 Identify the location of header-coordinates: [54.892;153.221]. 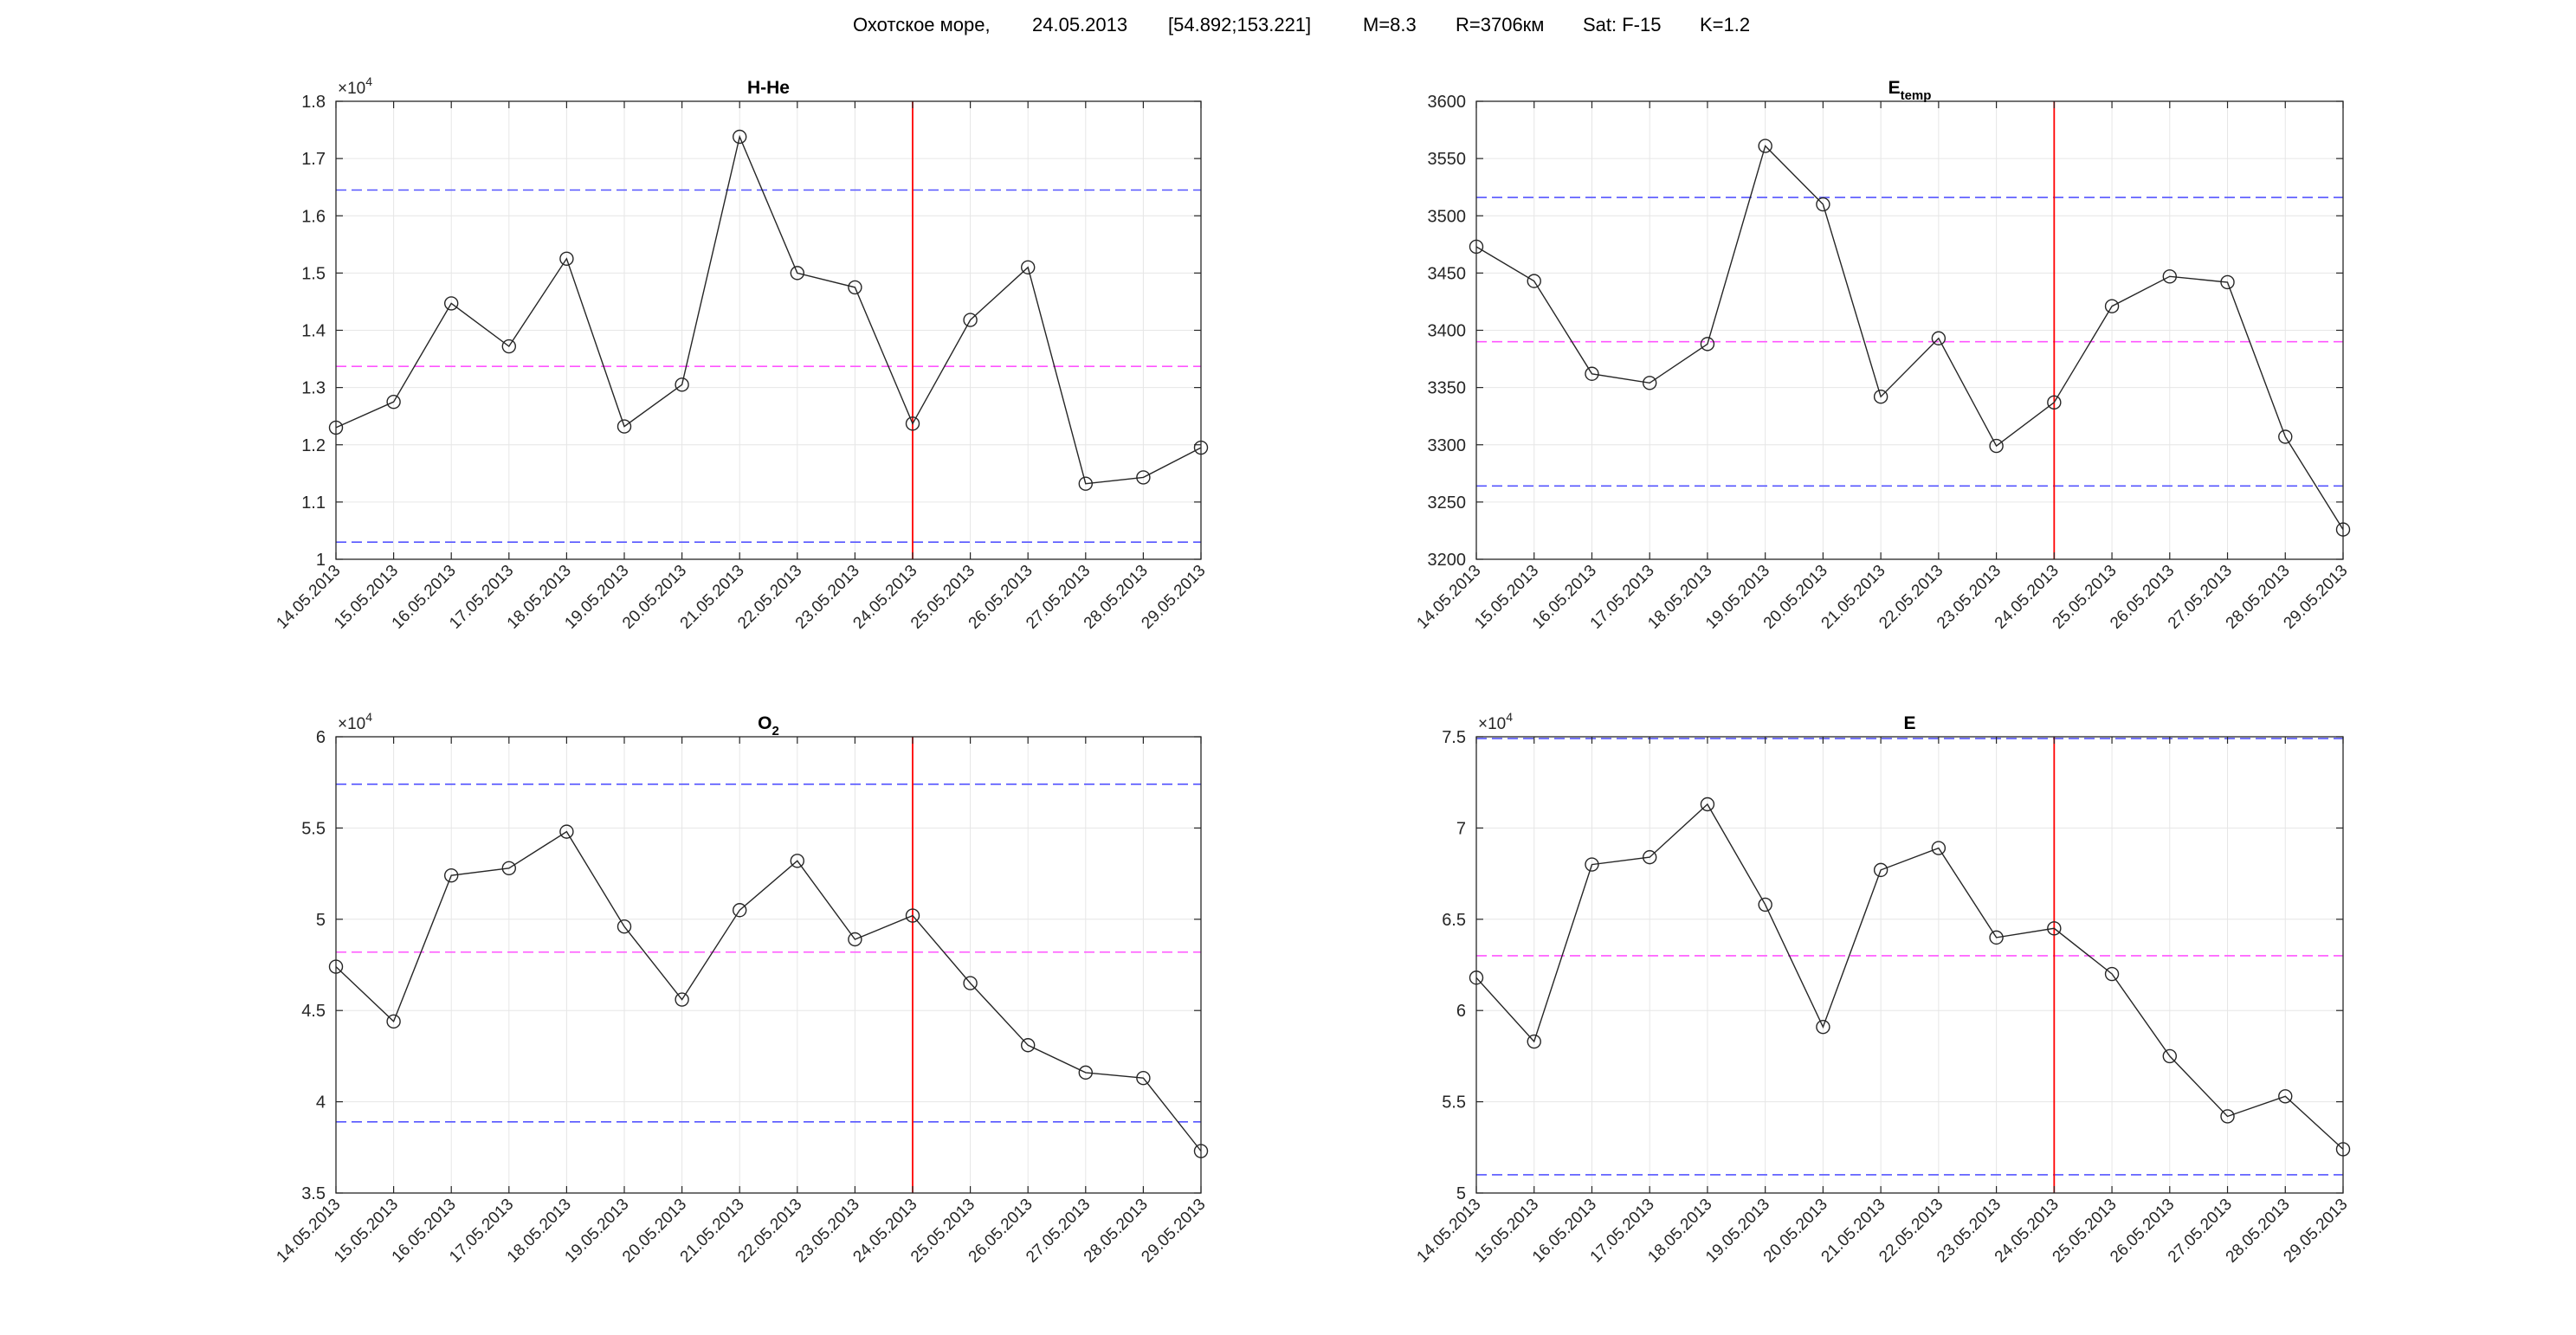
(1240, 24).